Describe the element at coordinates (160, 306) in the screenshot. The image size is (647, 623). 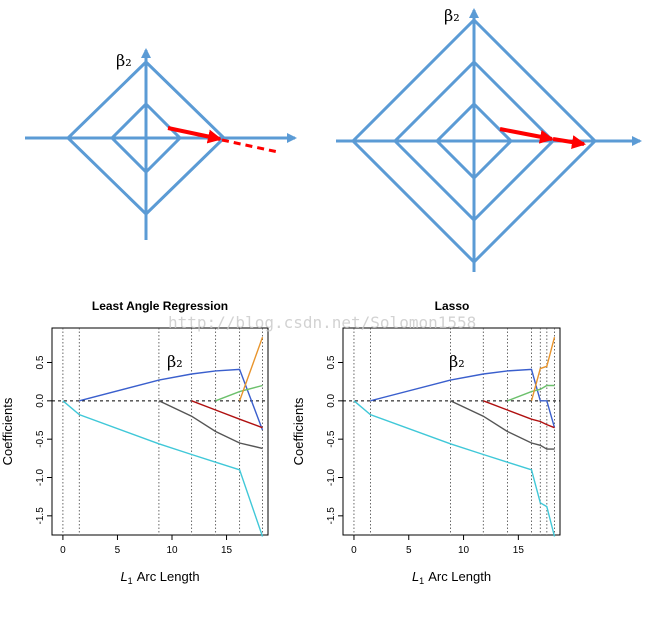
I see `chart-title: Least Angle Regression` at that location.